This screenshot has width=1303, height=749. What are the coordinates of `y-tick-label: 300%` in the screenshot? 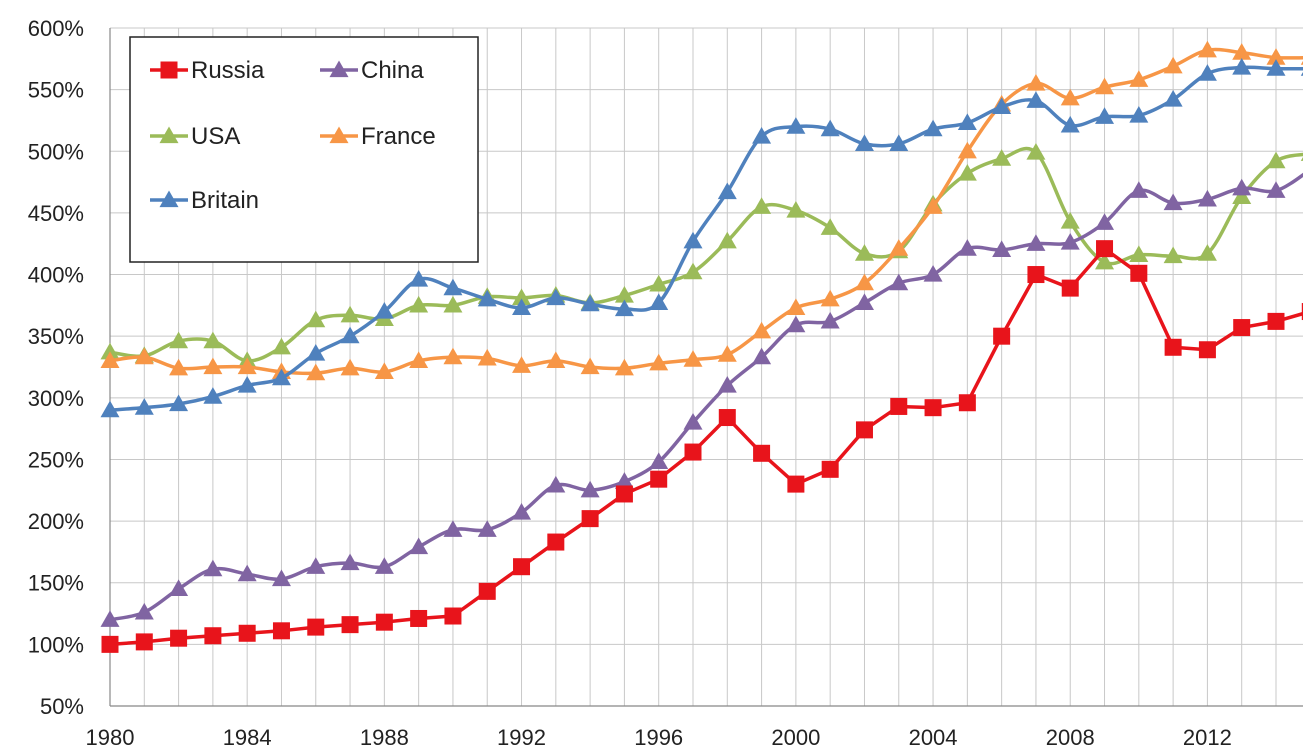 It's located at (56, 398).